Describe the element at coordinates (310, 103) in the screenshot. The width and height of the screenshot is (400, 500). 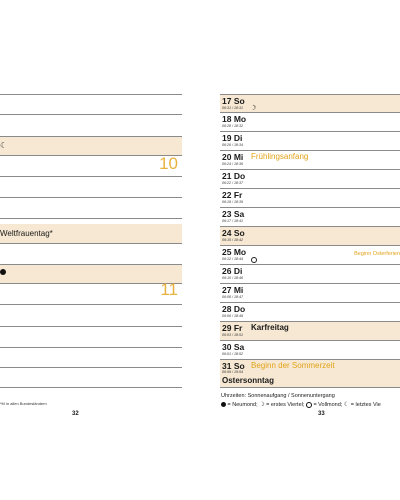
I see `day-row: 17 So 06:31 / 18:31 ☽` at that location.